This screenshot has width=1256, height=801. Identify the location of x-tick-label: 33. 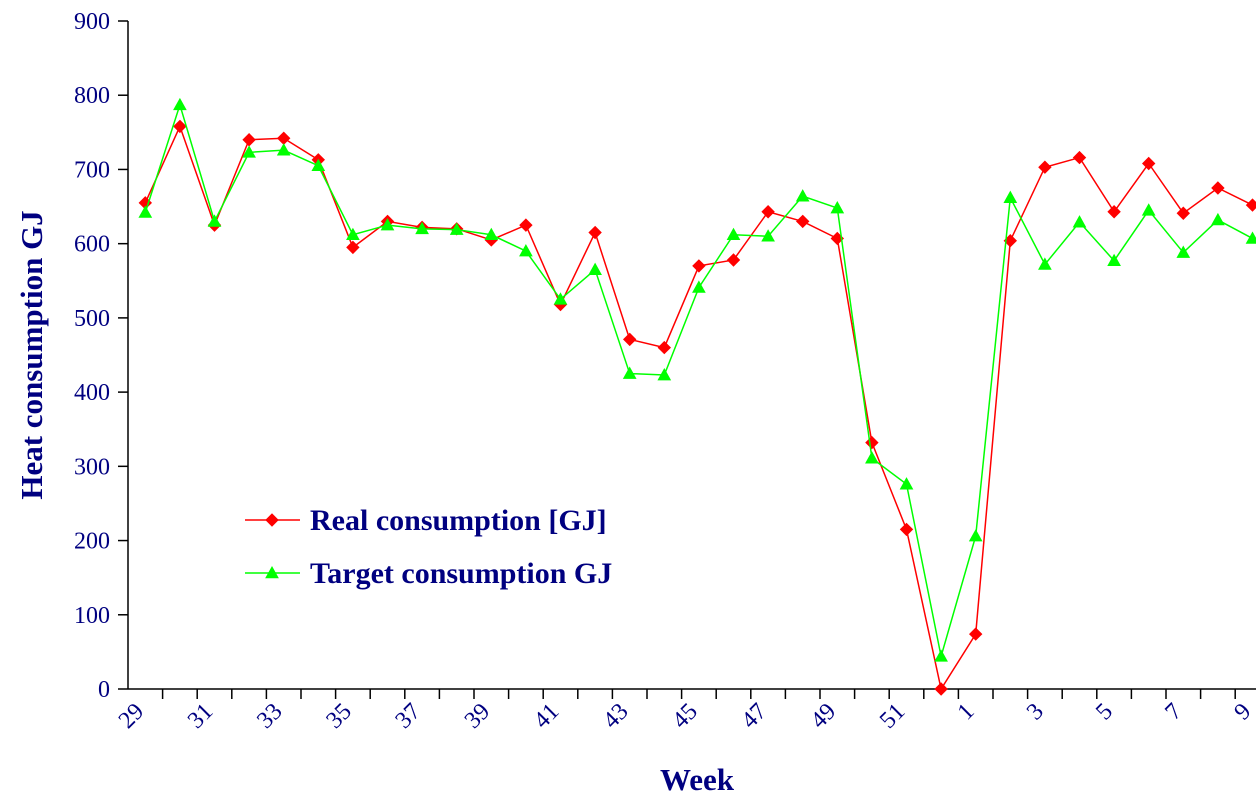
(269, 716).